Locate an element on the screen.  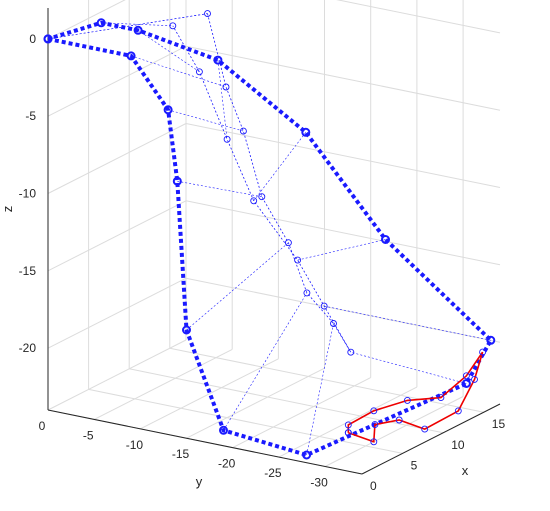
y-tick-label: 0 is located at coordinates (42, 426).